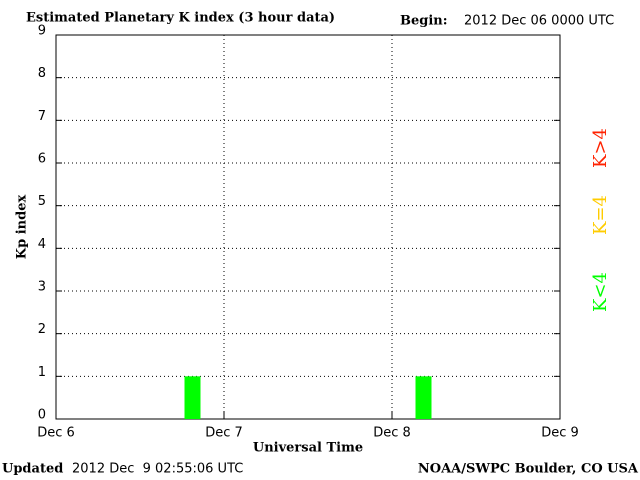  I want to click on y-tick-label: 9, so click(42, 31).